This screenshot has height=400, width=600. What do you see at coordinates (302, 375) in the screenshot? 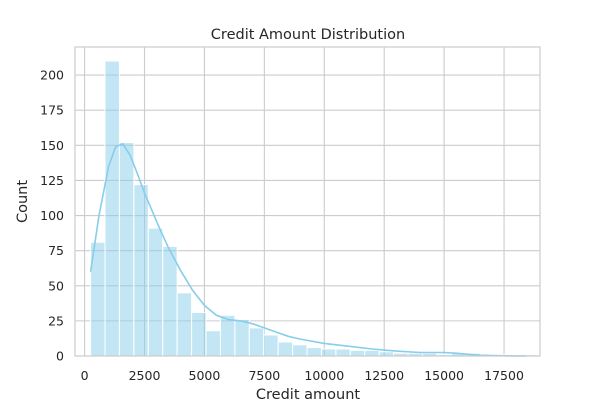
I see `x-tick-labels: 0 2500 5000 7500 10000 12500 15000 17500` at bounding box center [302, 375].